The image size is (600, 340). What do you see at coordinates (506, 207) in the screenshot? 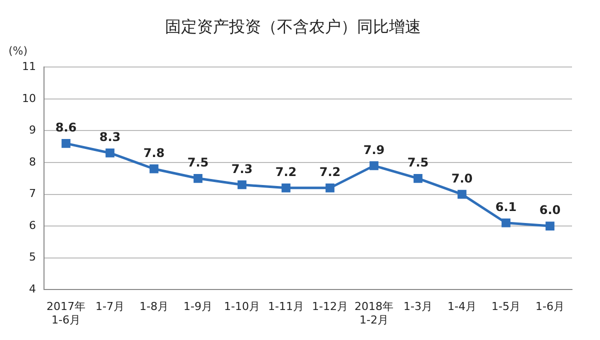
I see `text: 6.1` at bounding box center [506, 207].